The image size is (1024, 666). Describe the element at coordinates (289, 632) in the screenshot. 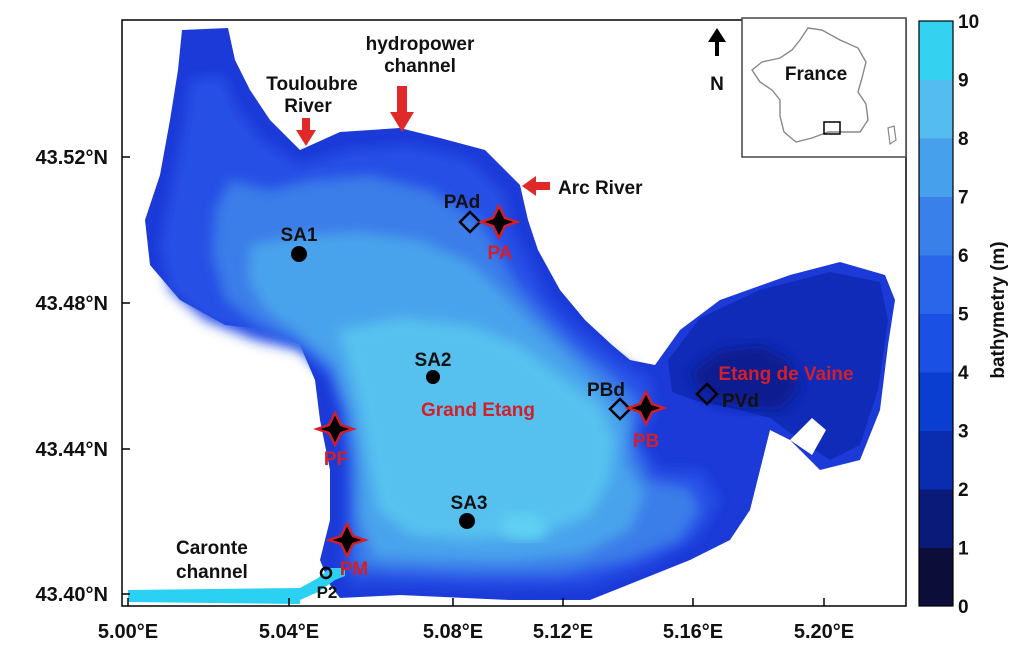

I see `lon-tick-label: 5.04°E` at that location.